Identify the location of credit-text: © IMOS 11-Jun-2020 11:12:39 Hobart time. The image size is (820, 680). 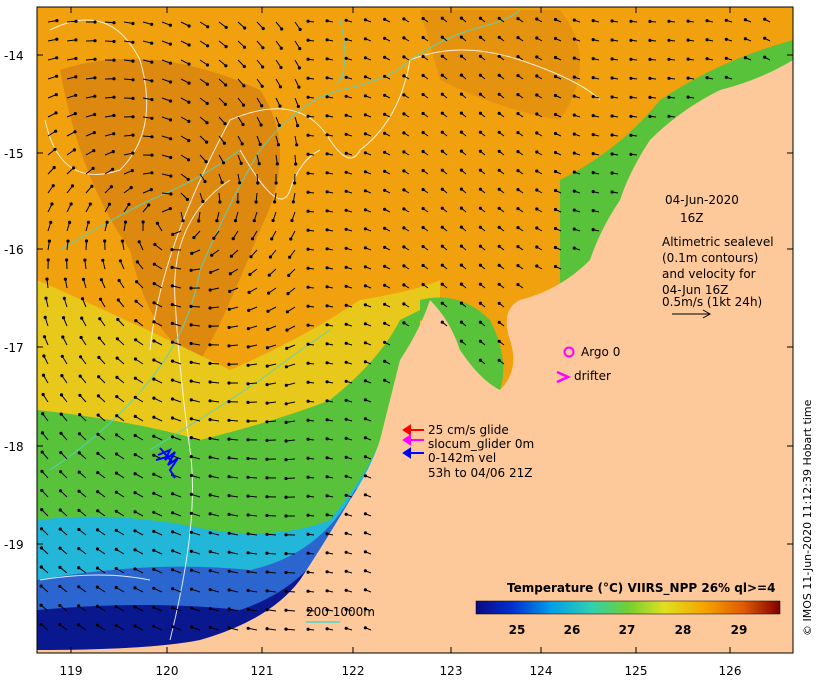
(807, 517).